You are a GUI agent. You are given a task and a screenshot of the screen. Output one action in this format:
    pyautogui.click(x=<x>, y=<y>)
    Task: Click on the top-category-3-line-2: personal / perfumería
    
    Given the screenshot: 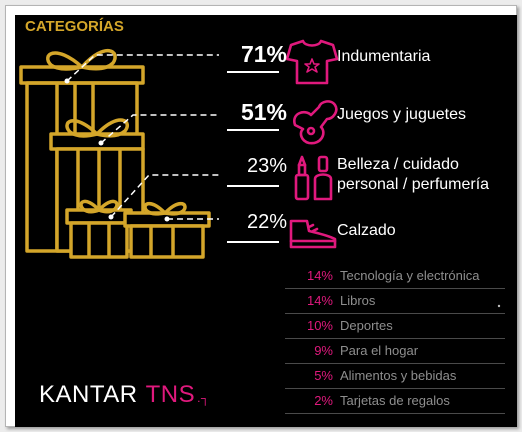 What is the action you would take?
    pyautogui.click(x=413, y=184)
    